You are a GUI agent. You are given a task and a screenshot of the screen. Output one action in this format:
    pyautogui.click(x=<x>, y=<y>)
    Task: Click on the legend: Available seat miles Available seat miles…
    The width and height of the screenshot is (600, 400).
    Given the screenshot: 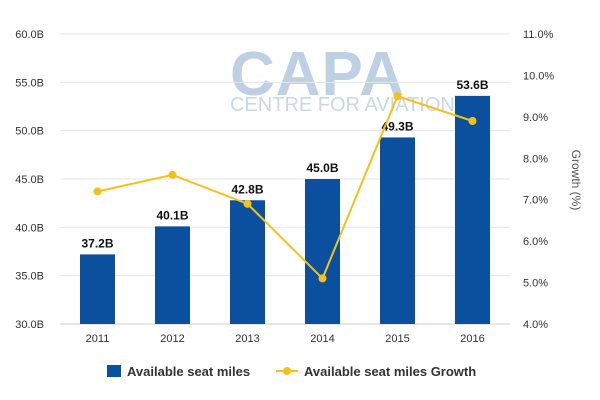 What is the action you would take?
    pyautogui.click(x=291, y=371)
    